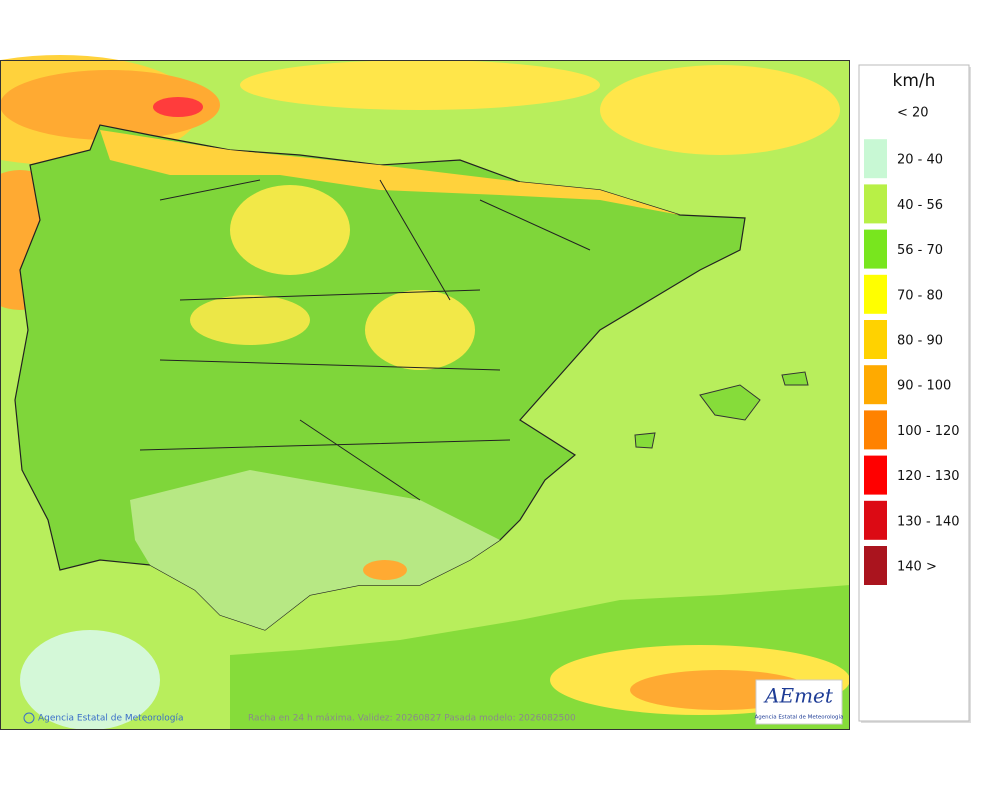 The height and width of the screenshot is (790, 1000). I want to click on legend-label: 70 - 80, so click(920, 295).